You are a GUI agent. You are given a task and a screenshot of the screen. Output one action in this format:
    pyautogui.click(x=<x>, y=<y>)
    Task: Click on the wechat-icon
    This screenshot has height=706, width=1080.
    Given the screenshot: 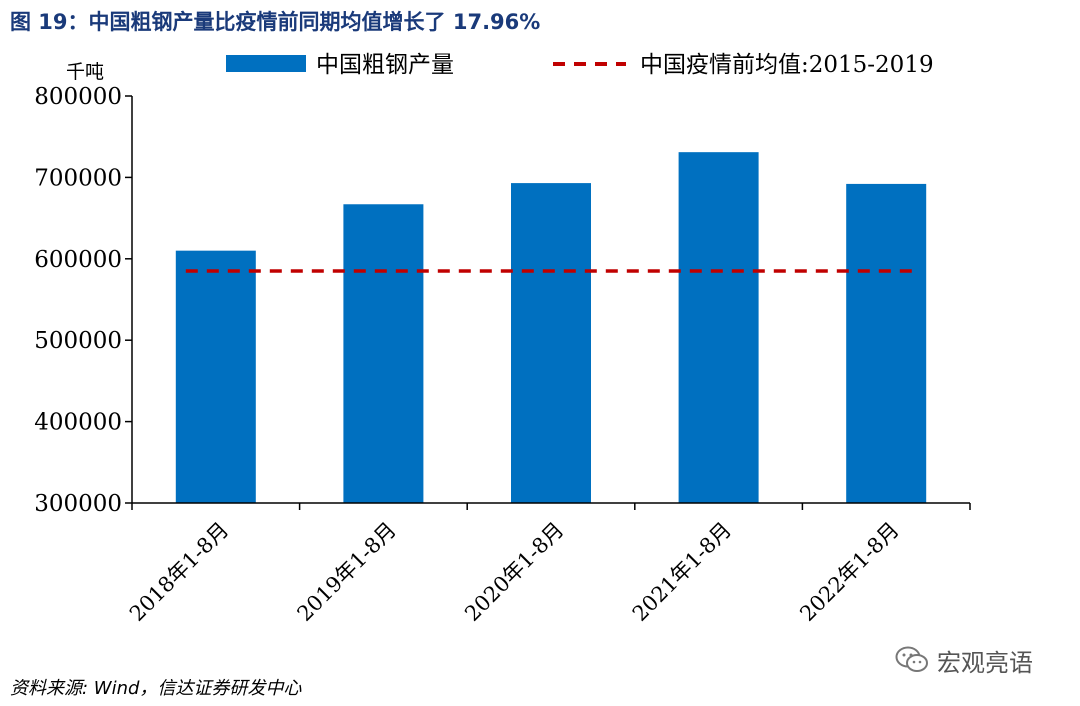 What is the action you would take?
    pyautogui.click(x=911, y=659)
    